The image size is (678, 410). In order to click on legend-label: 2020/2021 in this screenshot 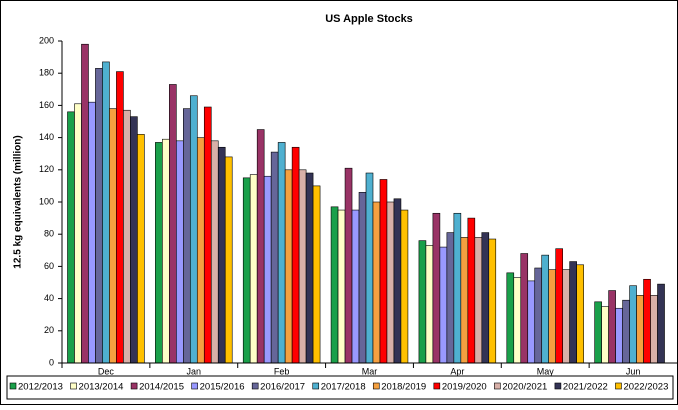, I will do `click(524, 387)`.